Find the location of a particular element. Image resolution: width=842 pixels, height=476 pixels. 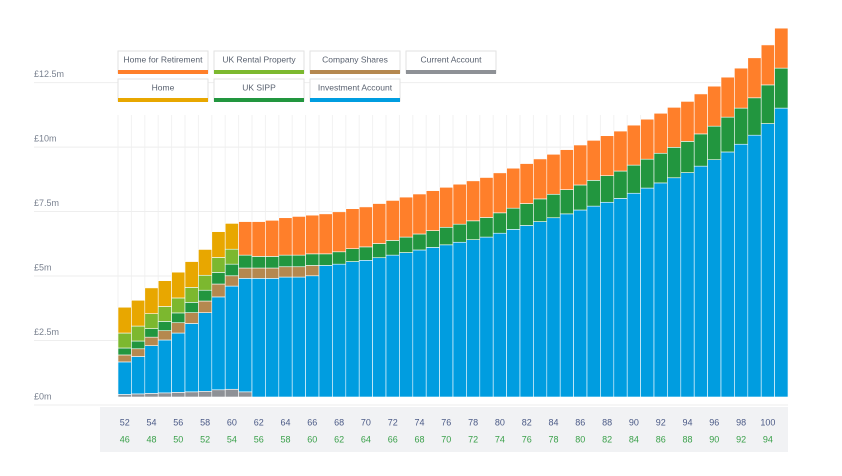

legend-item: UK Rental Property is located at coordinates (259, 62).